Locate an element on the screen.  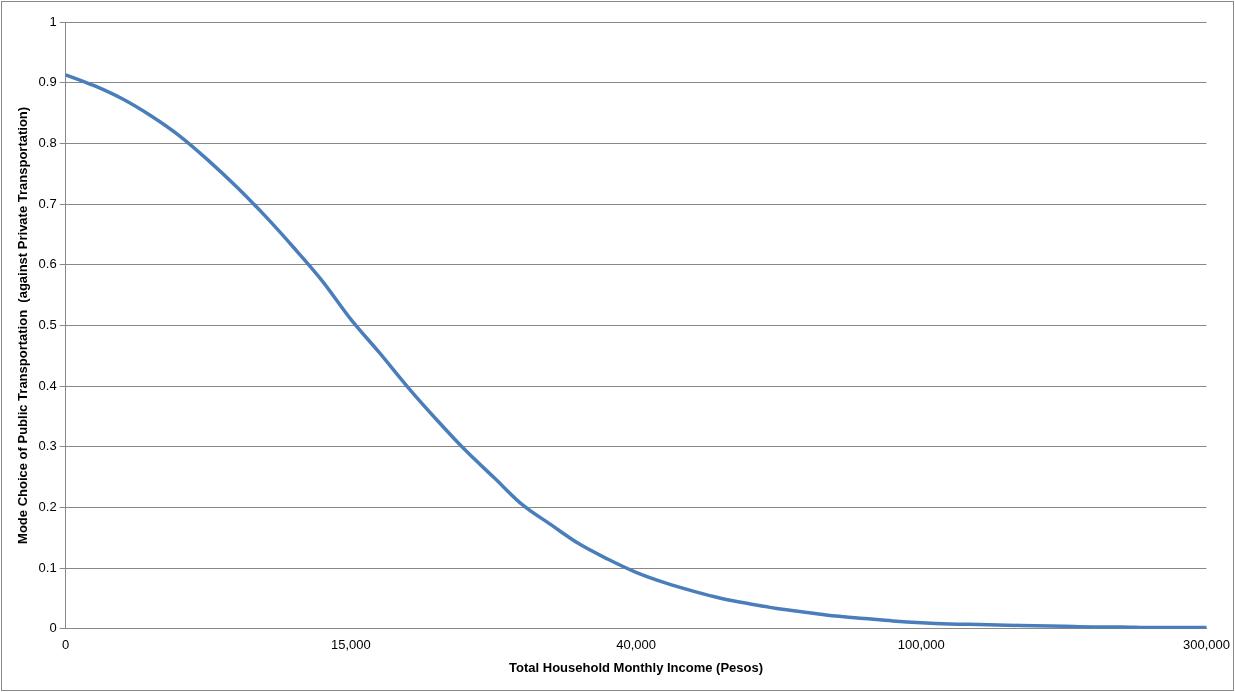
y-tick-label: 0.4 is located at coordinates (47, 385).